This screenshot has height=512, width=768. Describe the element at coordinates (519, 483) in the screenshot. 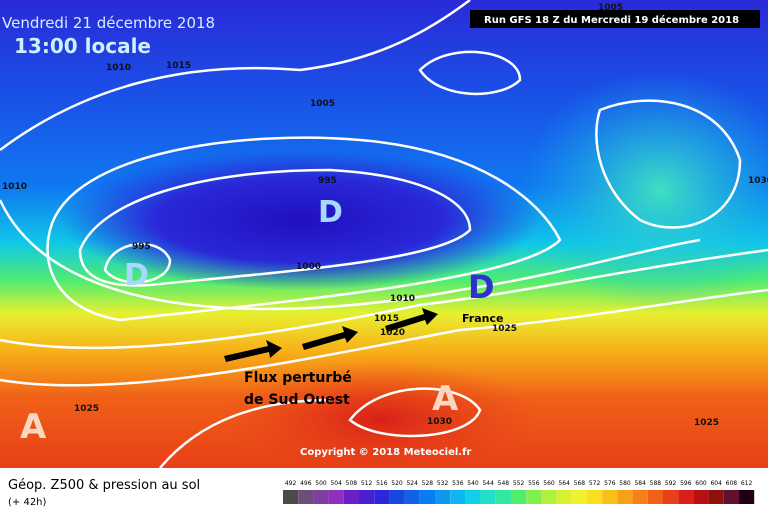

I see `legend-value: 552` at that location.